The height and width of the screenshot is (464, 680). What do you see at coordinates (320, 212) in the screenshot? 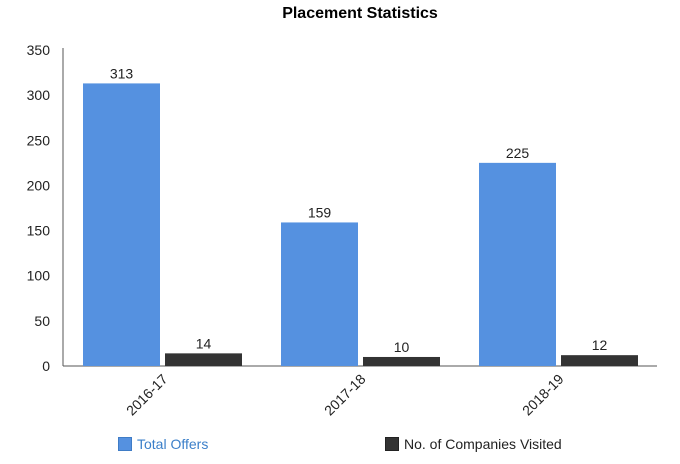
I see `data-label: 159` at bounding box center [320, 212].